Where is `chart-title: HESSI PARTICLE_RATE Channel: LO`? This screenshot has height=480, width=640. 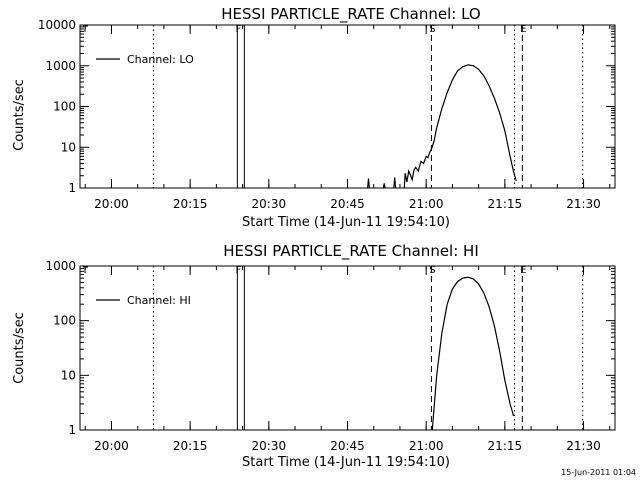 chart-title: HESSI PARTICLE_RATE Channel: LO is located at coordinates (350, 14).